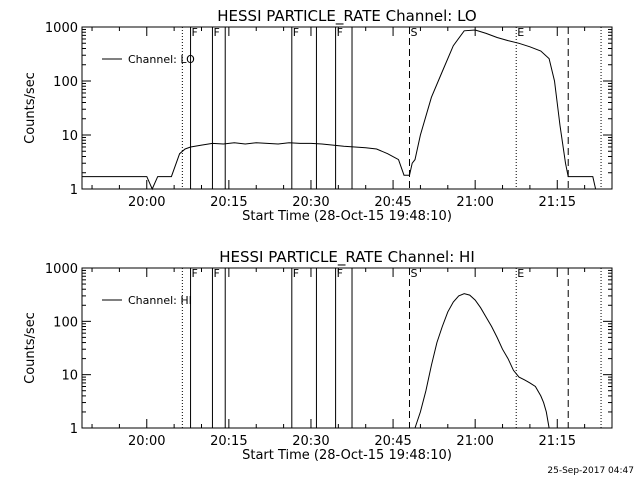  Describe the element at coordinates (347, 257) in the screenshot. I see `chart-title: HESSI PARTICLE_RATE Channel: HI` at that location.